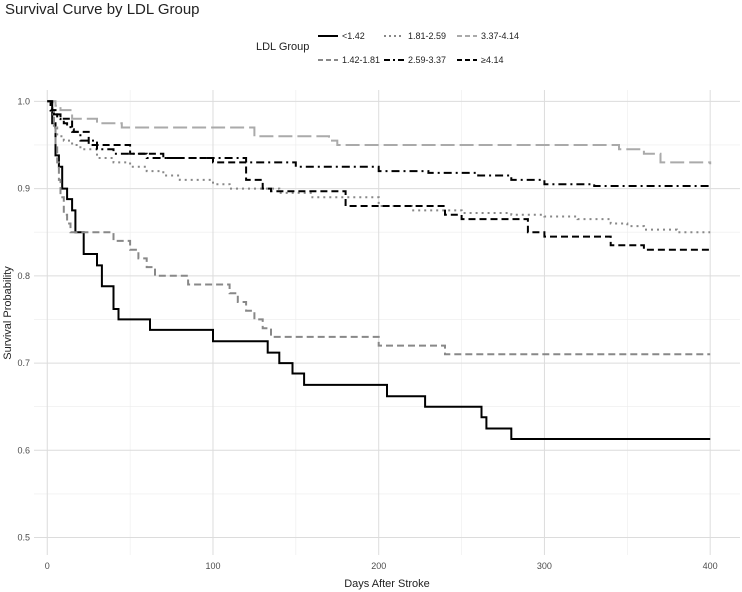 The image size is (742, 592). What do you see at coordinates (387, 584) in the screenshot?
I see `x-axis-title: Days After Stroke` at bounding box center [387, 584].